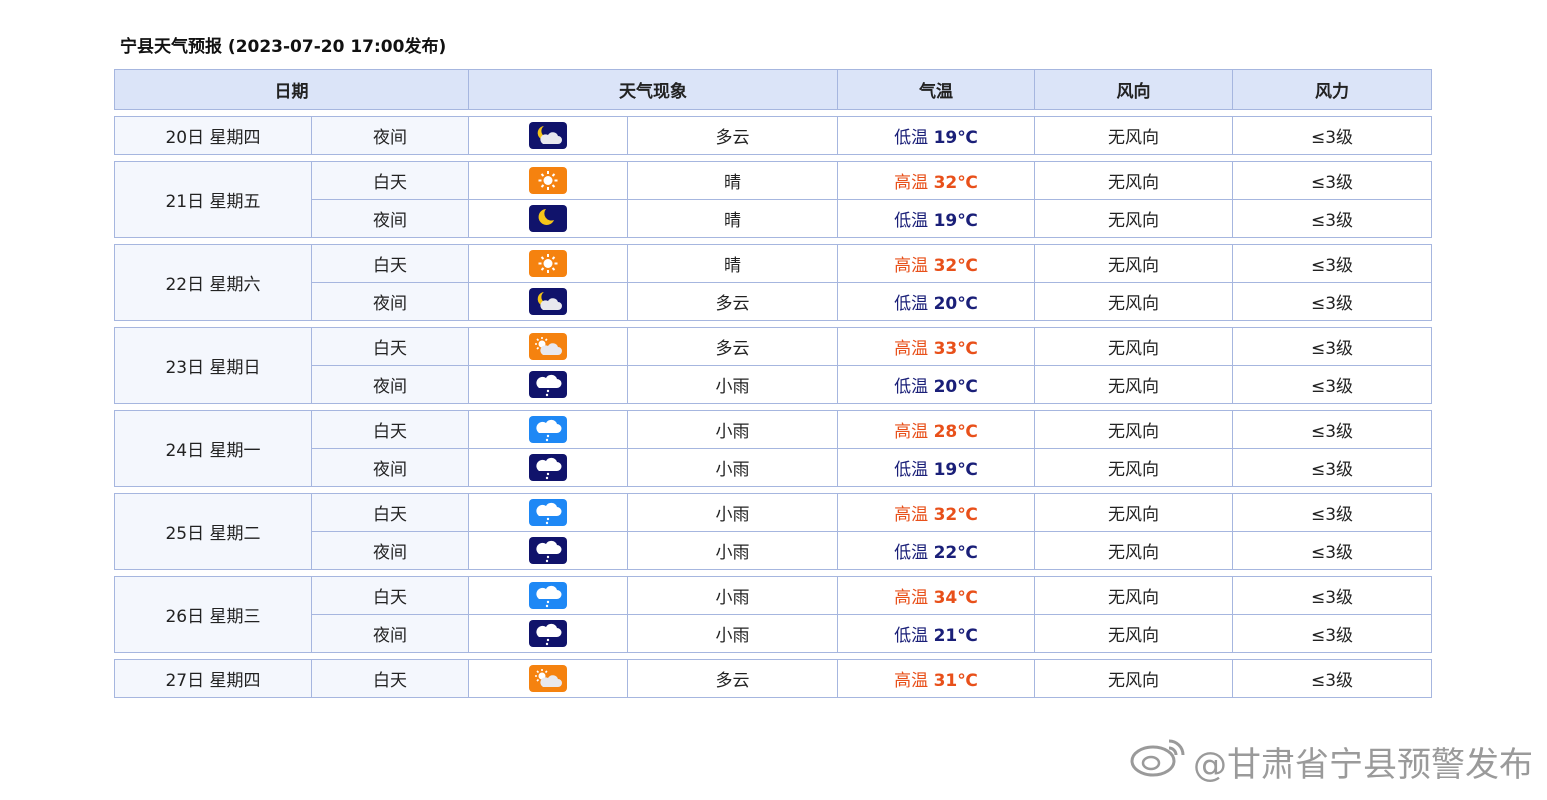  I want to click on table-row: 26日 星期三 白天 小雨 高温 34℃ 无风向 ≤3级, so click(773, 614).